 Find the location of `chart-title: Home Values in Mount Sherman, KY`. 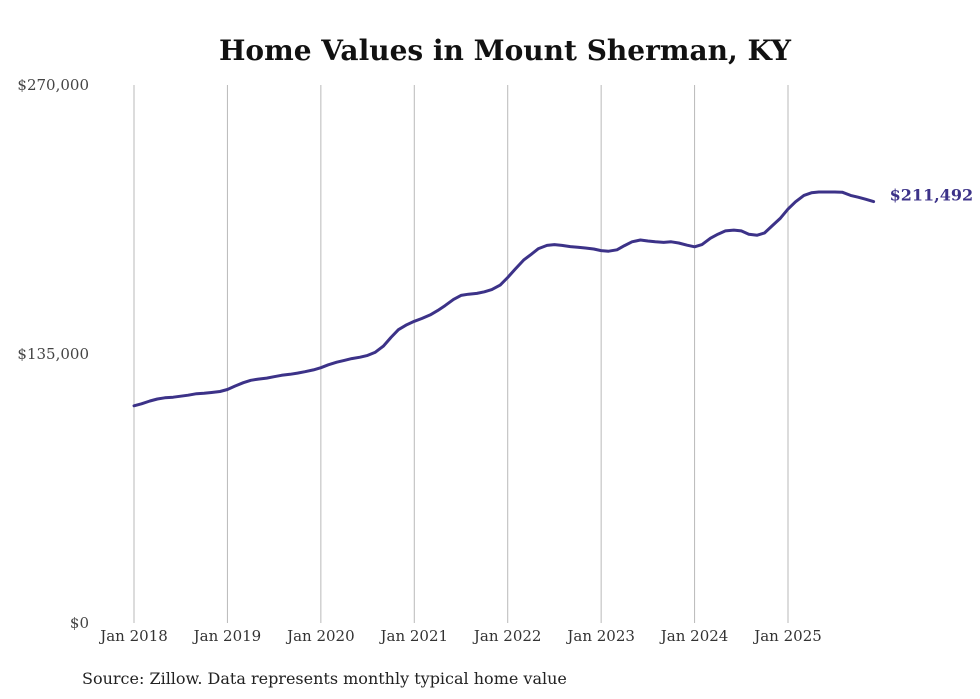

chart-title: Home Values in Mount Sherman, KY is located at coordinates (505, 50).